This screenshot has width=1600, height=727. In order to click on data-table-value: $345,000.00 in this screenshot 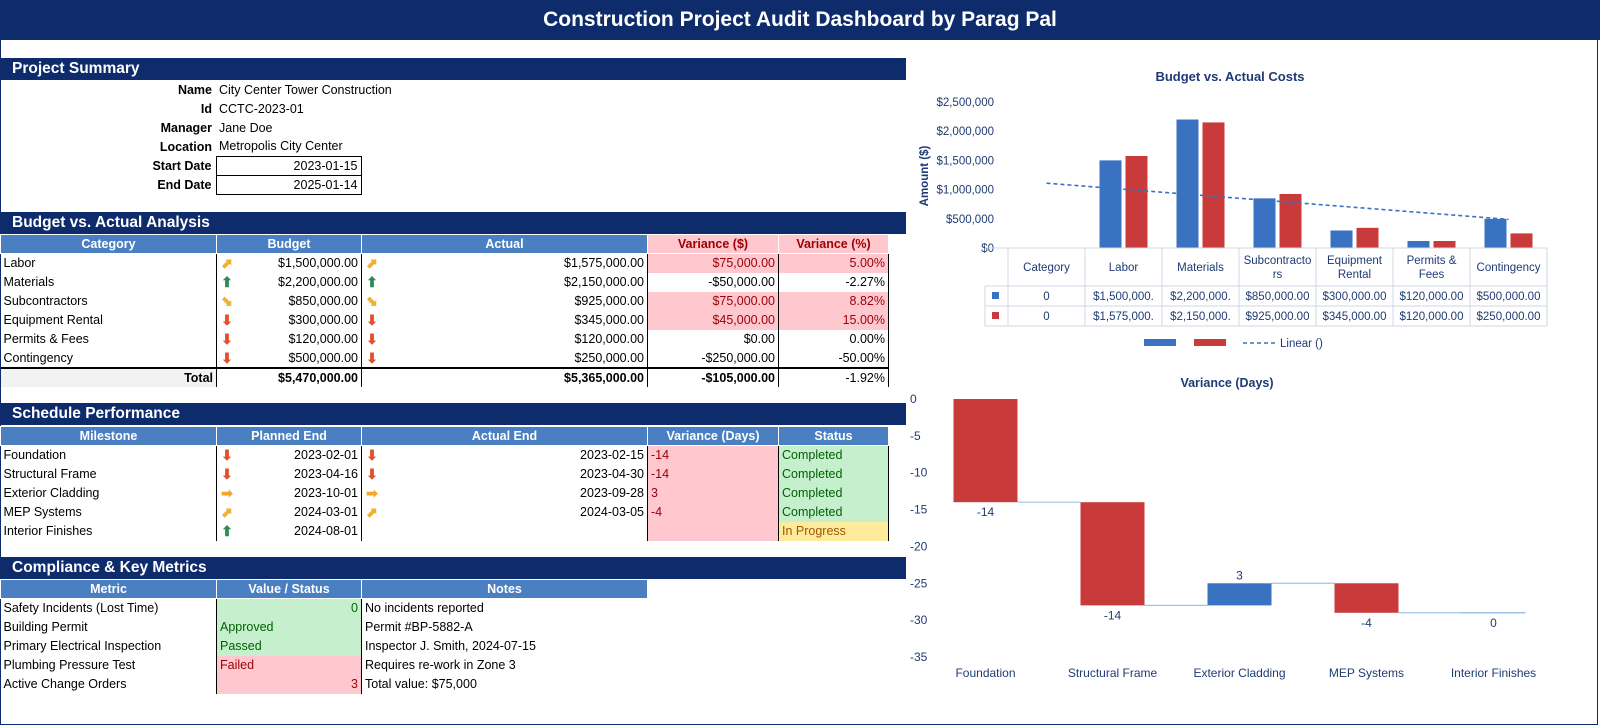, I will do `click(1355, 317)`.